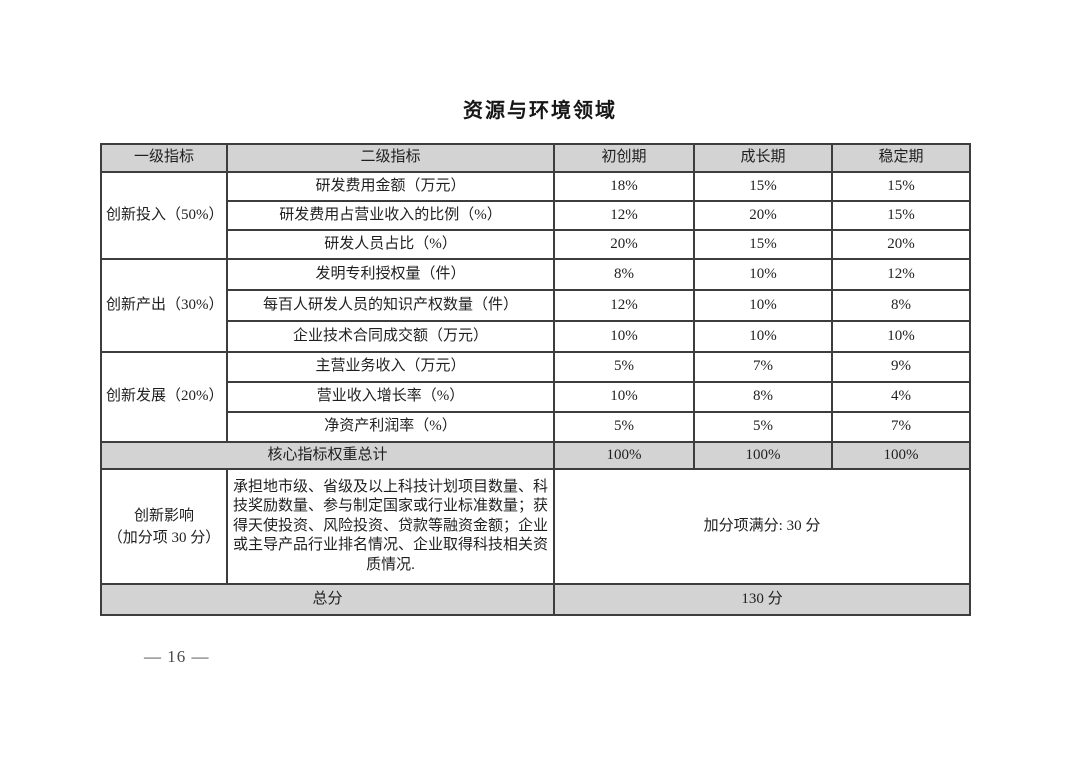 Image resolution: width=1080 pixels, height=764 pixels. Describe the element at coordinates (390, 215) in the screenshot. I see `indicator-cell: 研发费用占营业收入的比例（%）` at that location.